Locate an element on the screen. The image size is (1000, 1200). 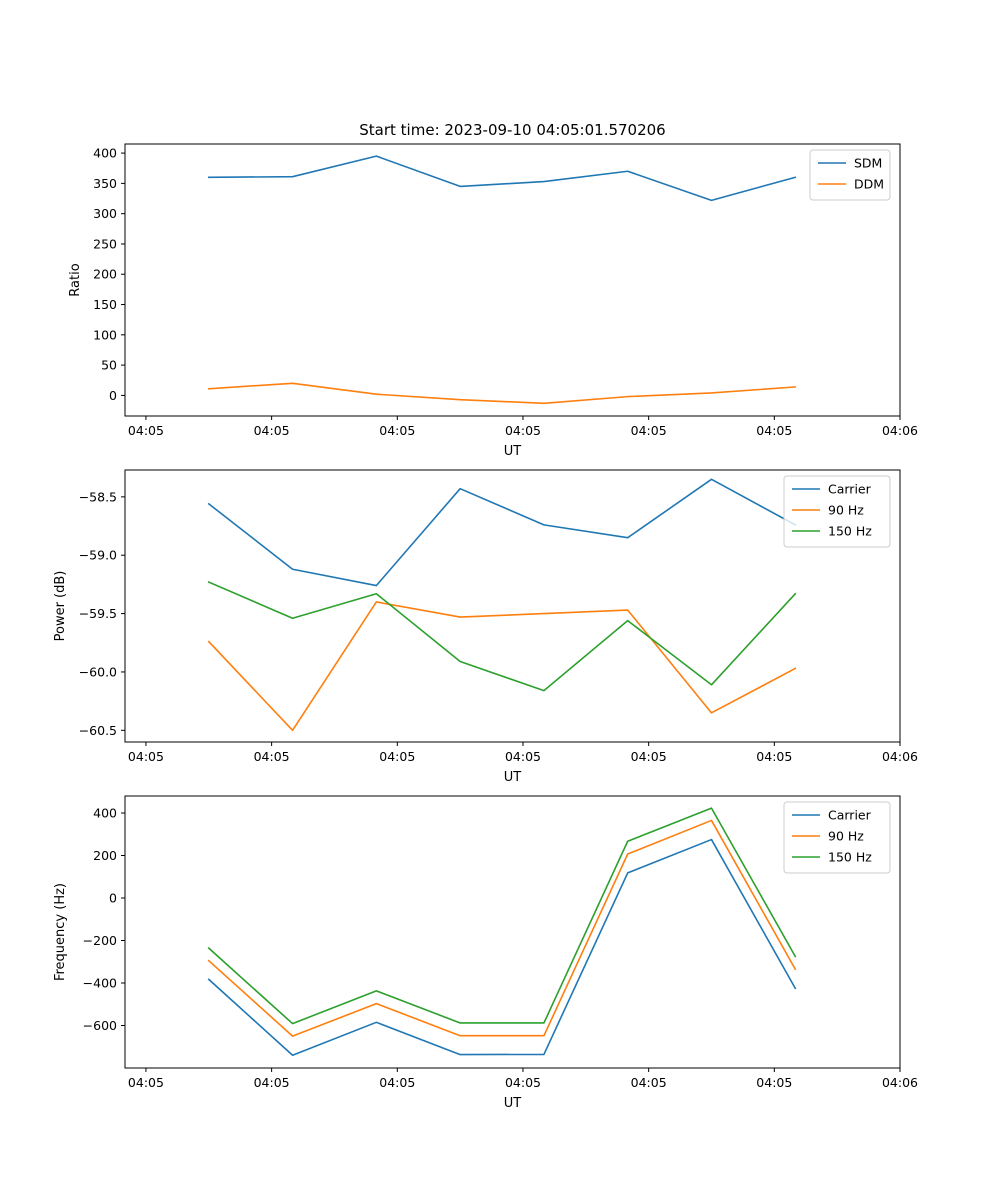
frequency-legend-label-carrier: Carrier is located at coordinates (850, 815).